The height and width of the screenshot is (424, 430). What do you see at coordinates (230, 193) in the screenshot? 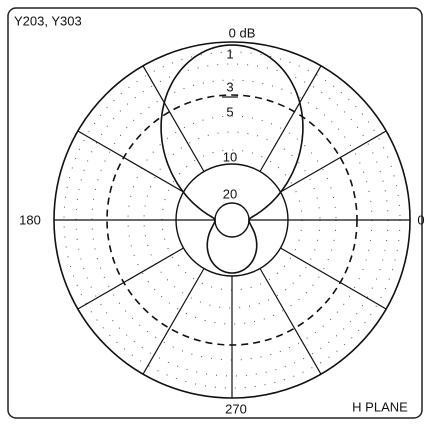
I see `ring-label: 20` at bounding box center [230, 193].